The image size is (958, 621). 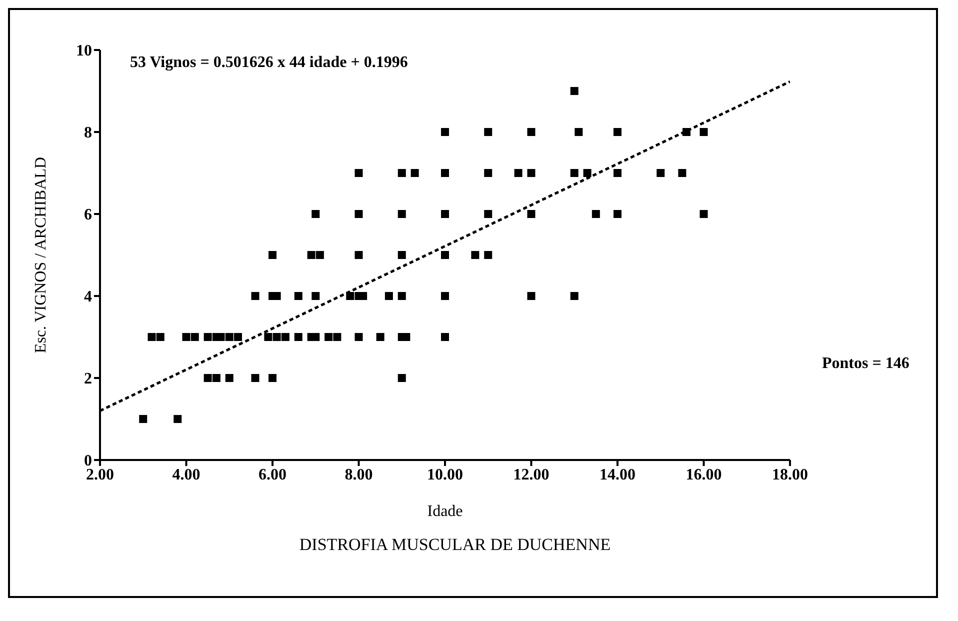 I want to click on text: Pontos = 146, so click(x=866, y=364).